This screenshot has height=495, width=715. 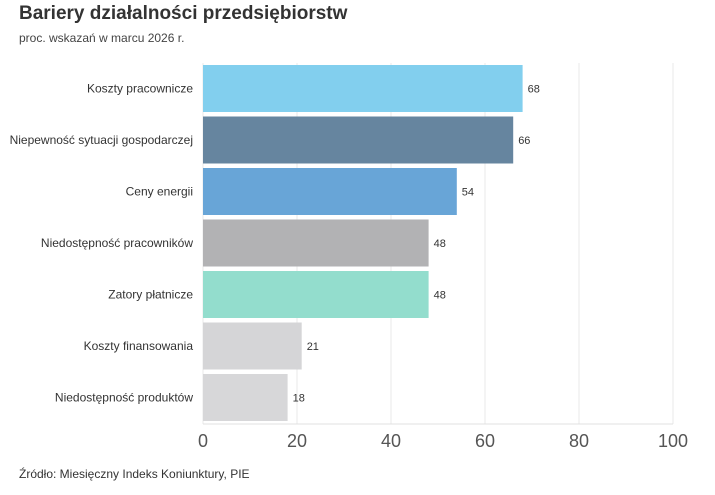 What do you see at coordinates (150, 295) in the screenshot?
I see `category-label: Zatory płatnicze` at bounding box center [150, 295].